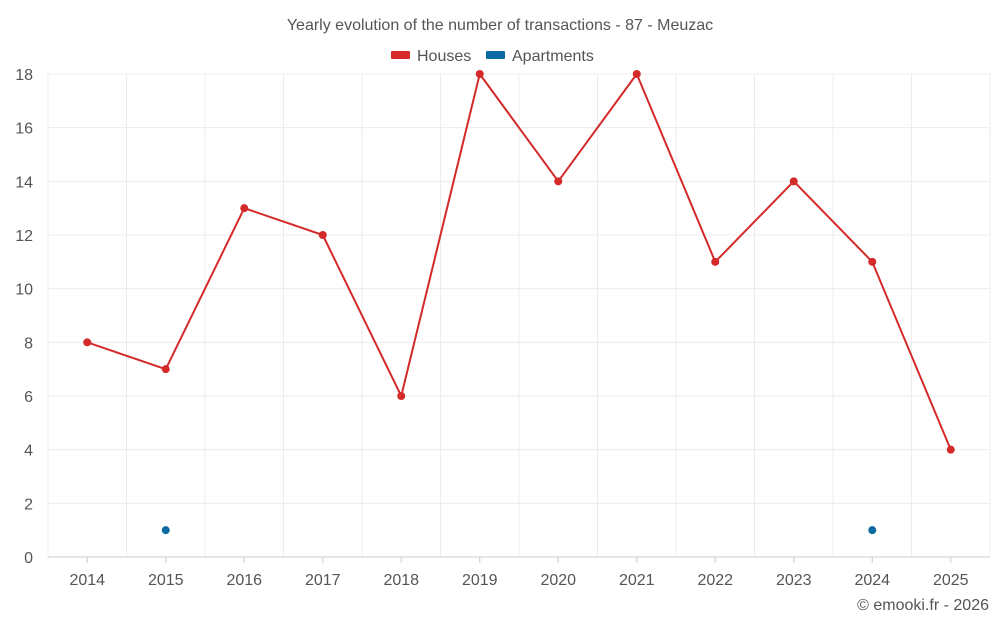  What do you see at coordinates (495, 55) in the screenshot?
I see `legend-swatch-apartments` at bounding box center [495, 55].